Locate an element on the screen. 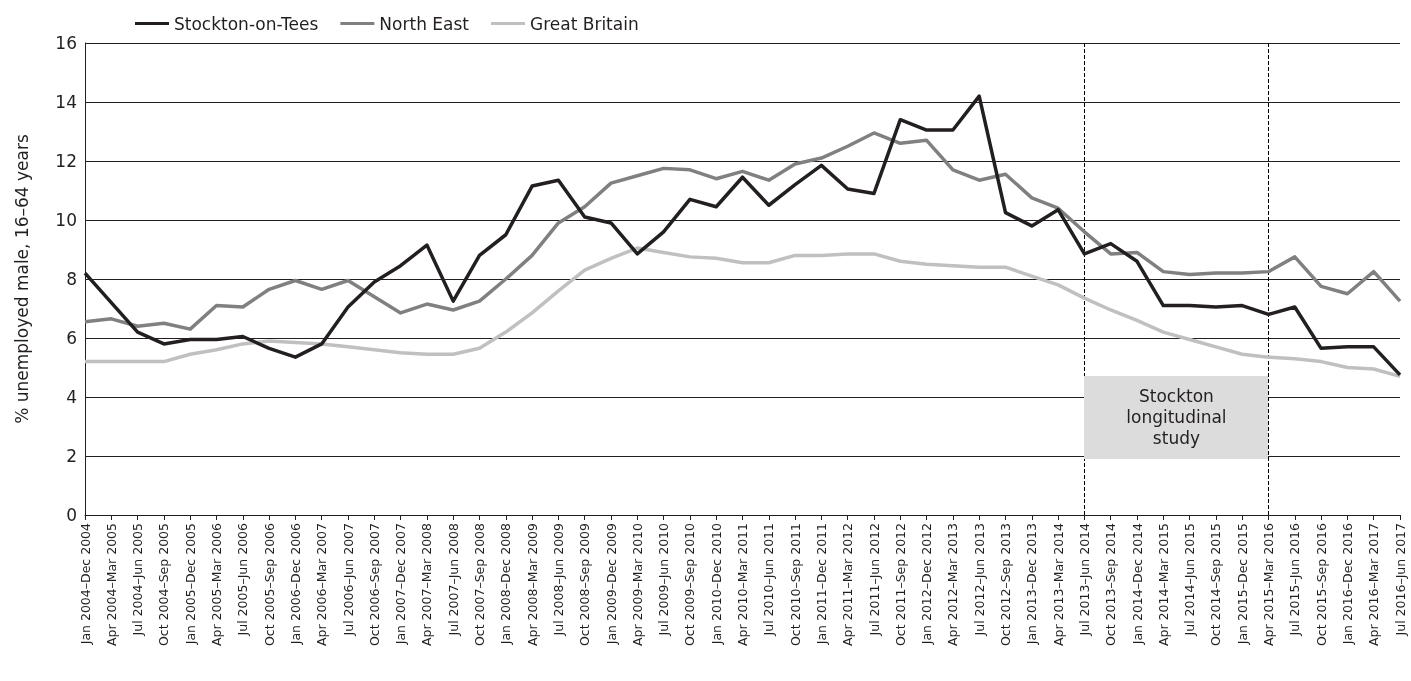 The width and height of the screenshot is (1411, 681). y-tick-label: 10 is located at coordinates (66, 220).